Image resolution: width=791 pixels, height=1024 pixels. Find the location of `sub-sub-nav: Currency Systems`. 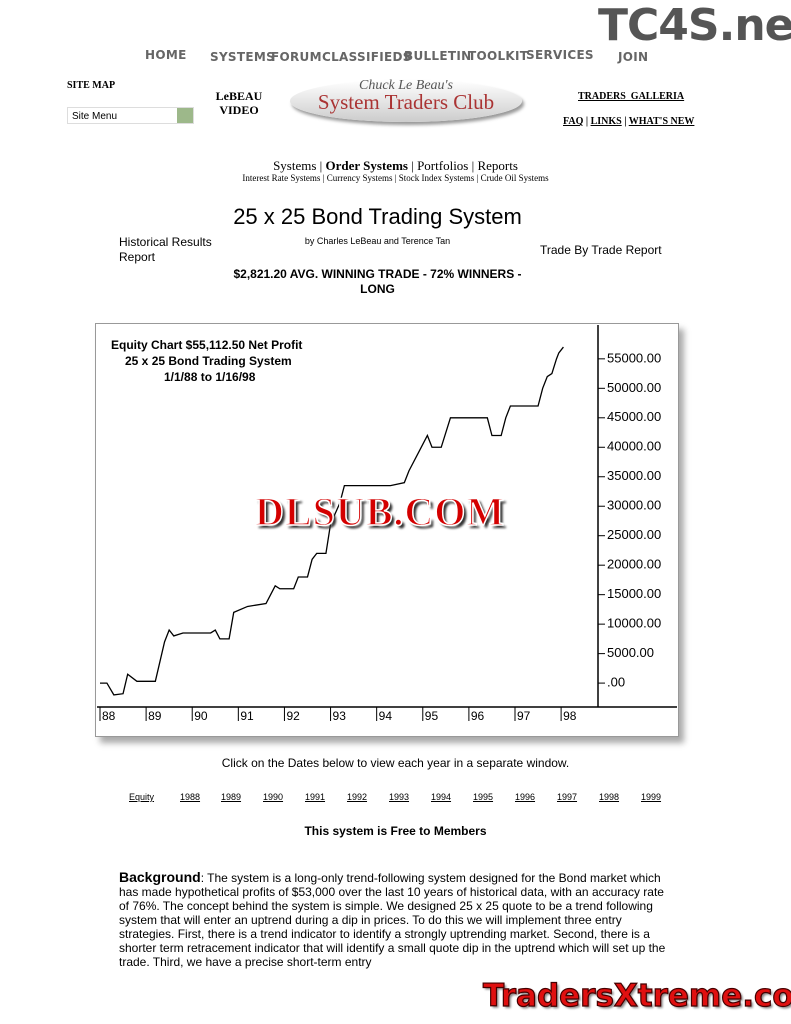

sub-sub-nav: Currency Systems is located at coordinates (359, 178).